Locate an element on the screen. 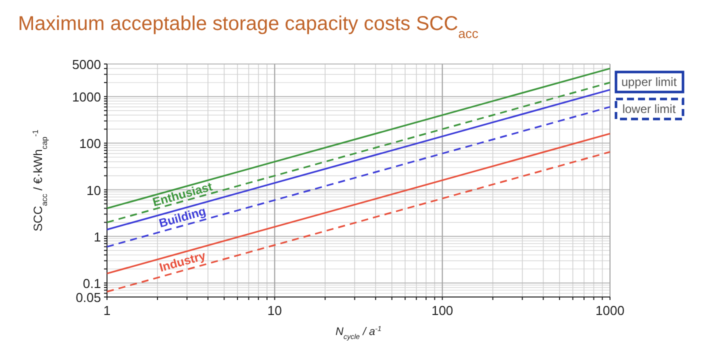  y-tick-label: 0.05 is located at coordinates (88, 297).